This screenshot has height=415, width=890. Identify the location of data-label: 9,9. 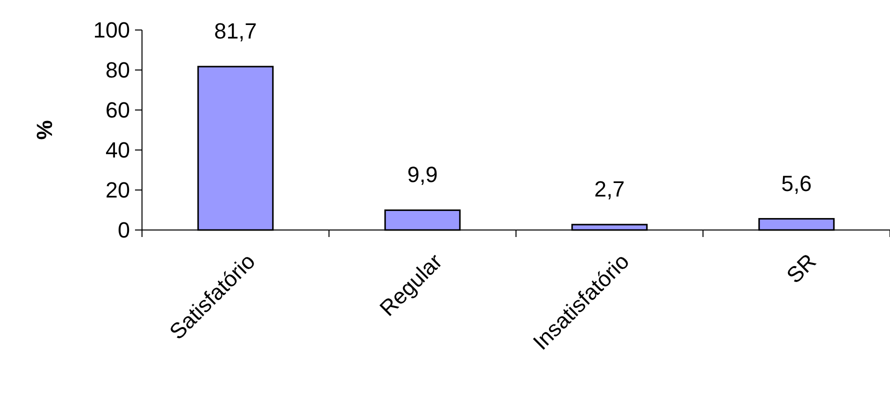
(422, 175).